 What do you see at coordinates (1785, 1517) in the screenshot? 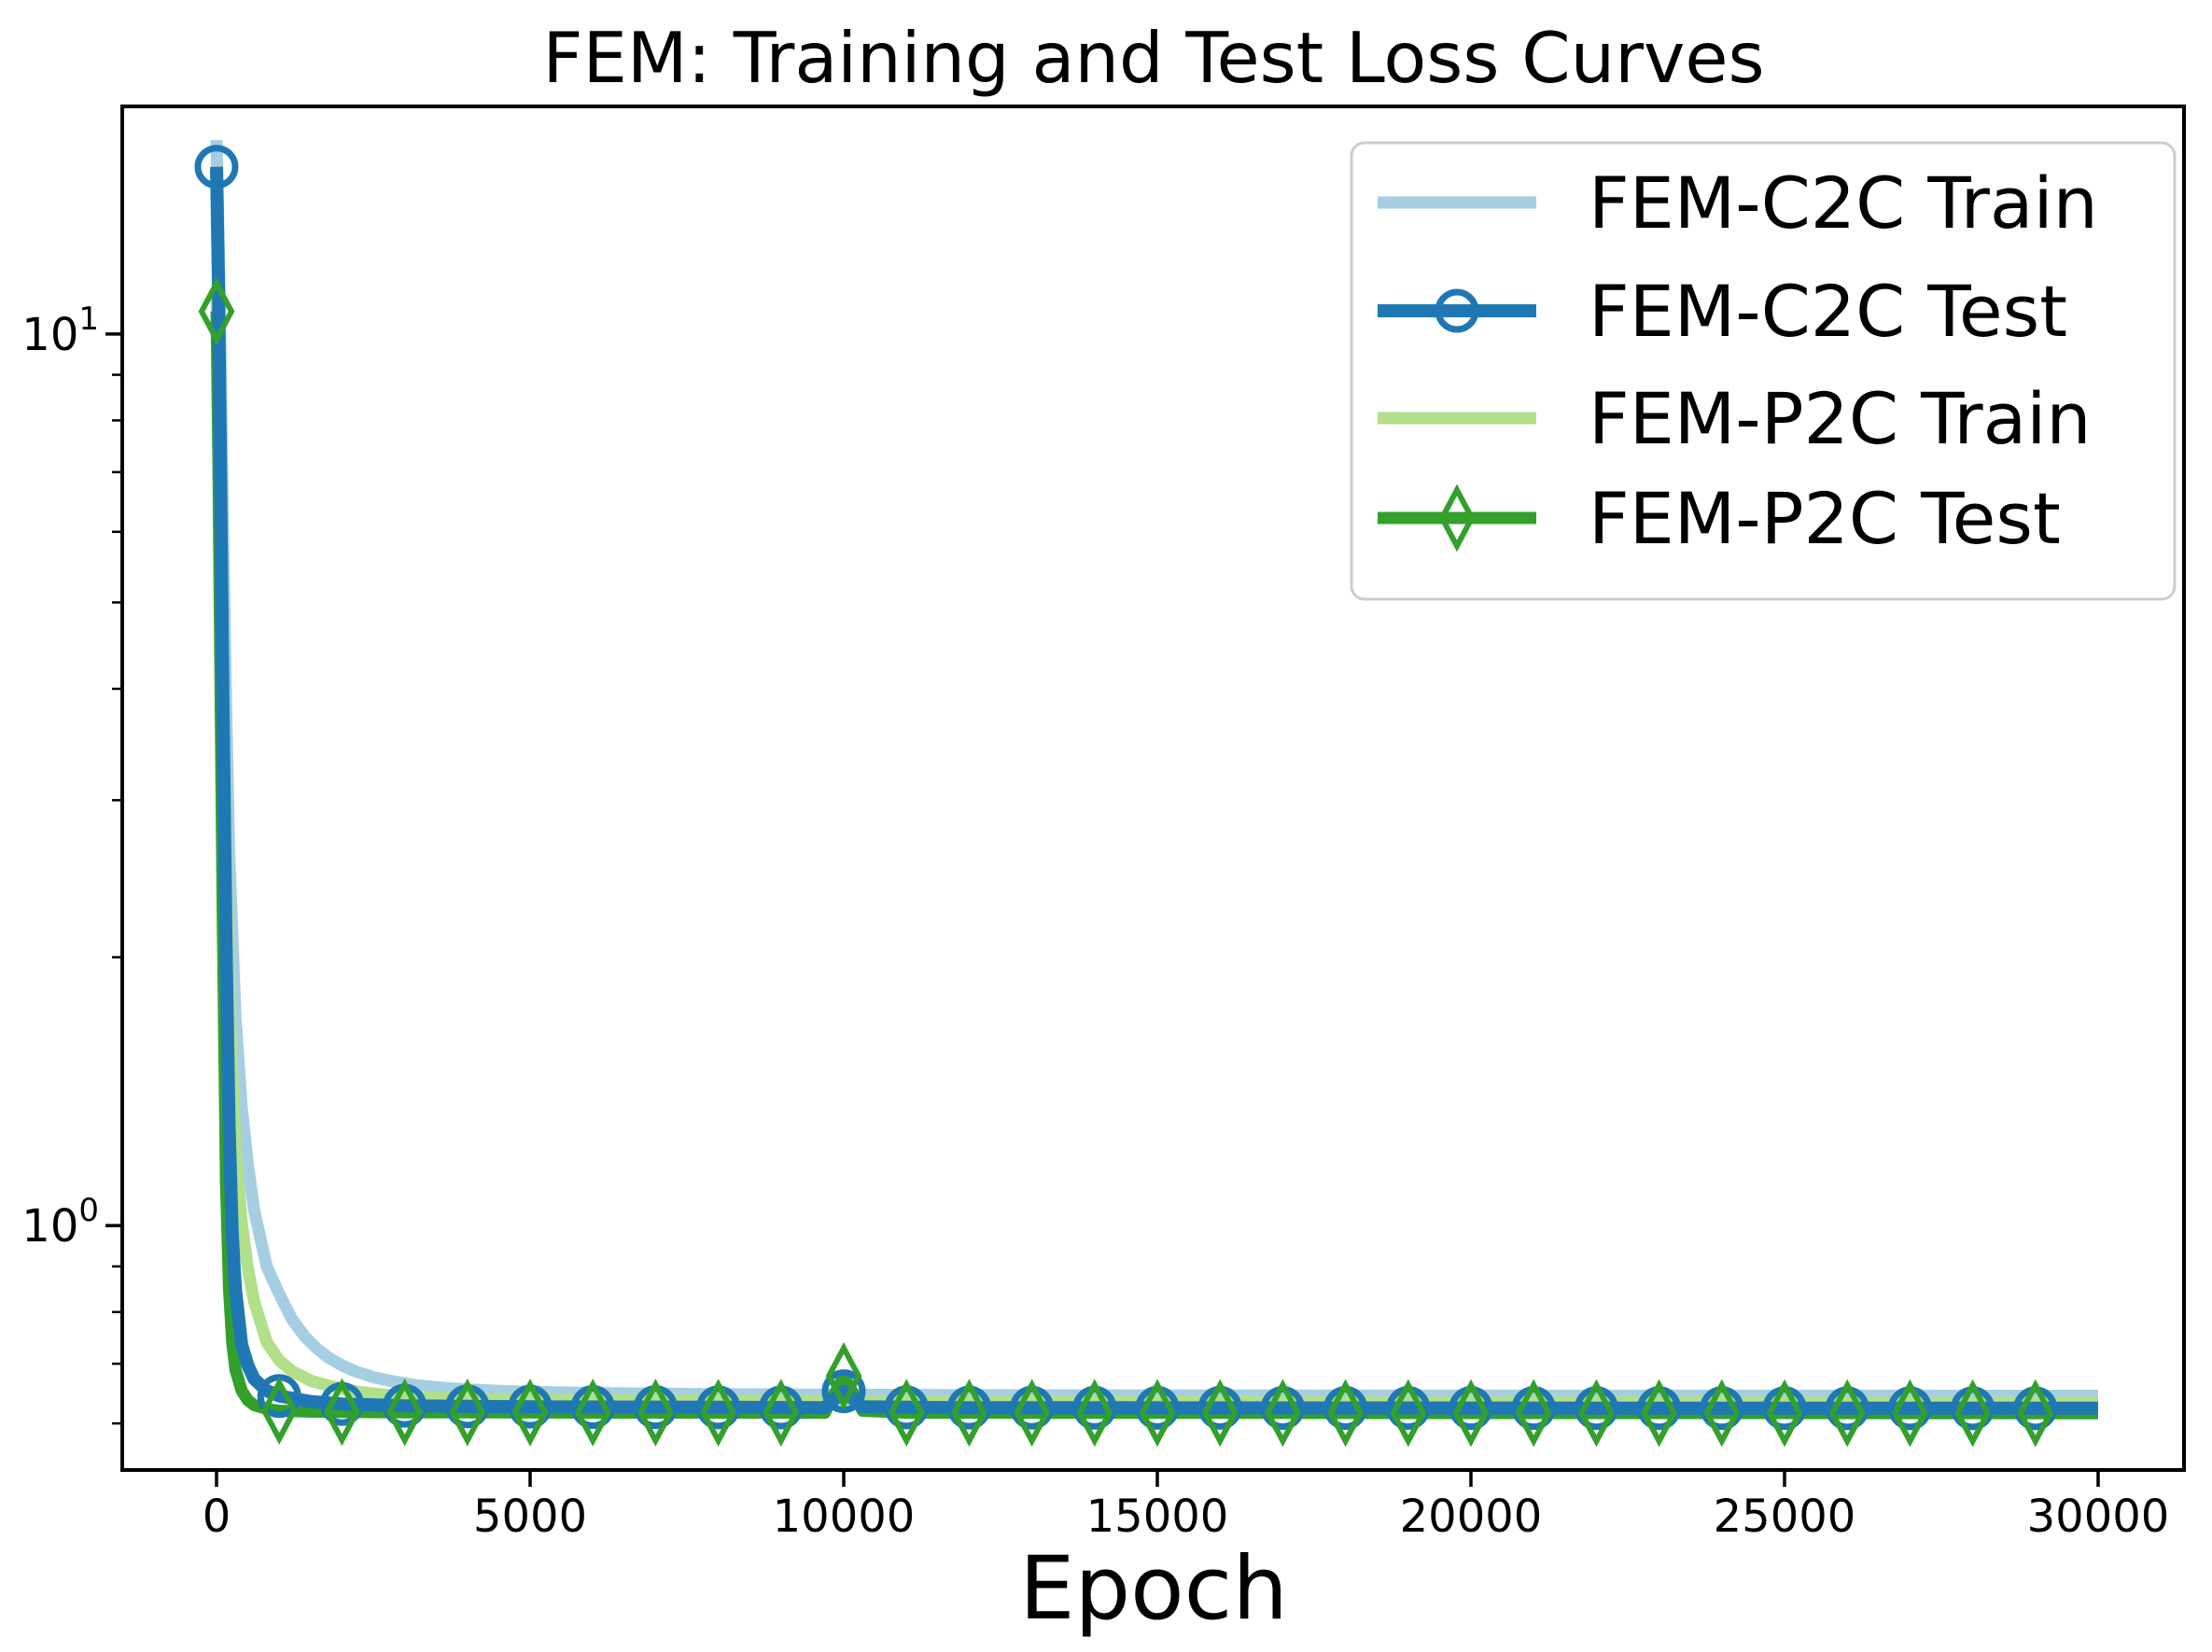
I see `x-axis-tick-label: 25000` at bounding box center [1785, 1517].